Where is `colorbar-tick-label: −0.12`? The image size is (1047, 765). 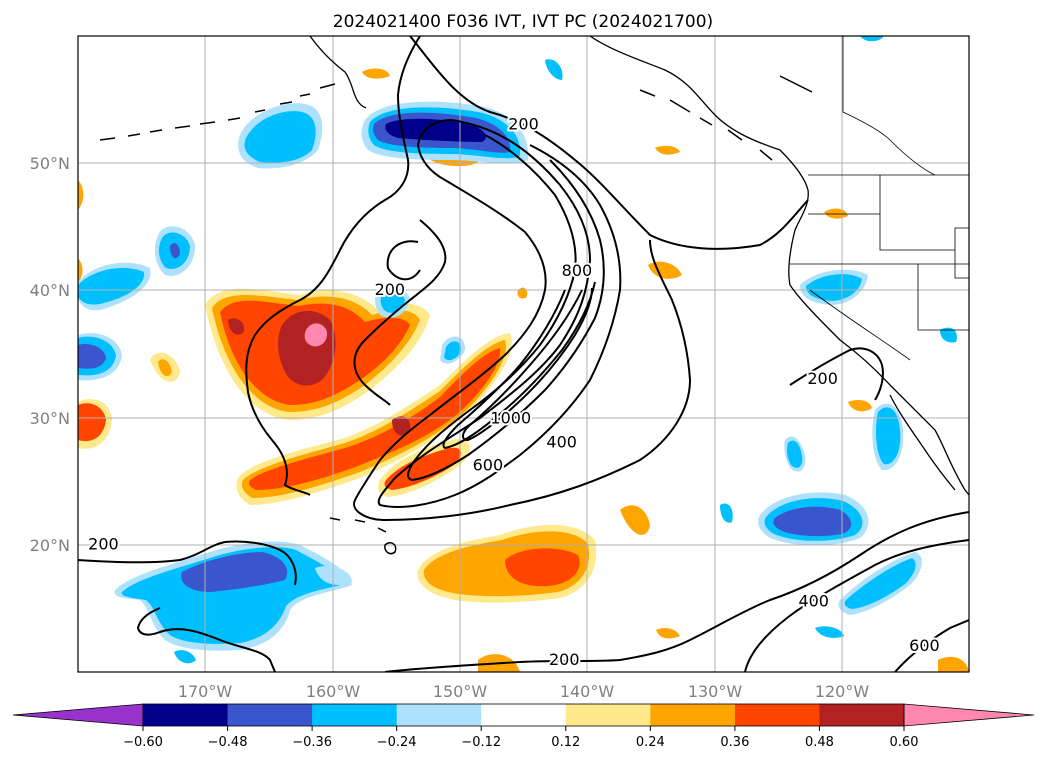
colorbar-tick-label: −0.12 is located at coordinates (481, 742).